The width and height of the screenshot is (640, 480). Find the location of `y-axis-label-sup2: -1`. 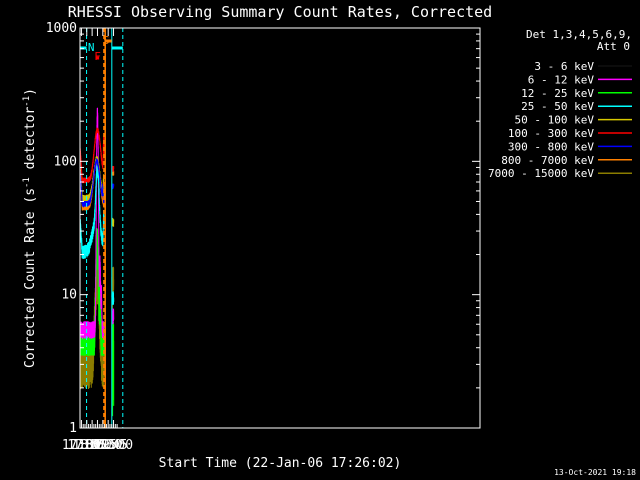

y-axis-label-sup2: -1 is located at coordinates (27, 101).